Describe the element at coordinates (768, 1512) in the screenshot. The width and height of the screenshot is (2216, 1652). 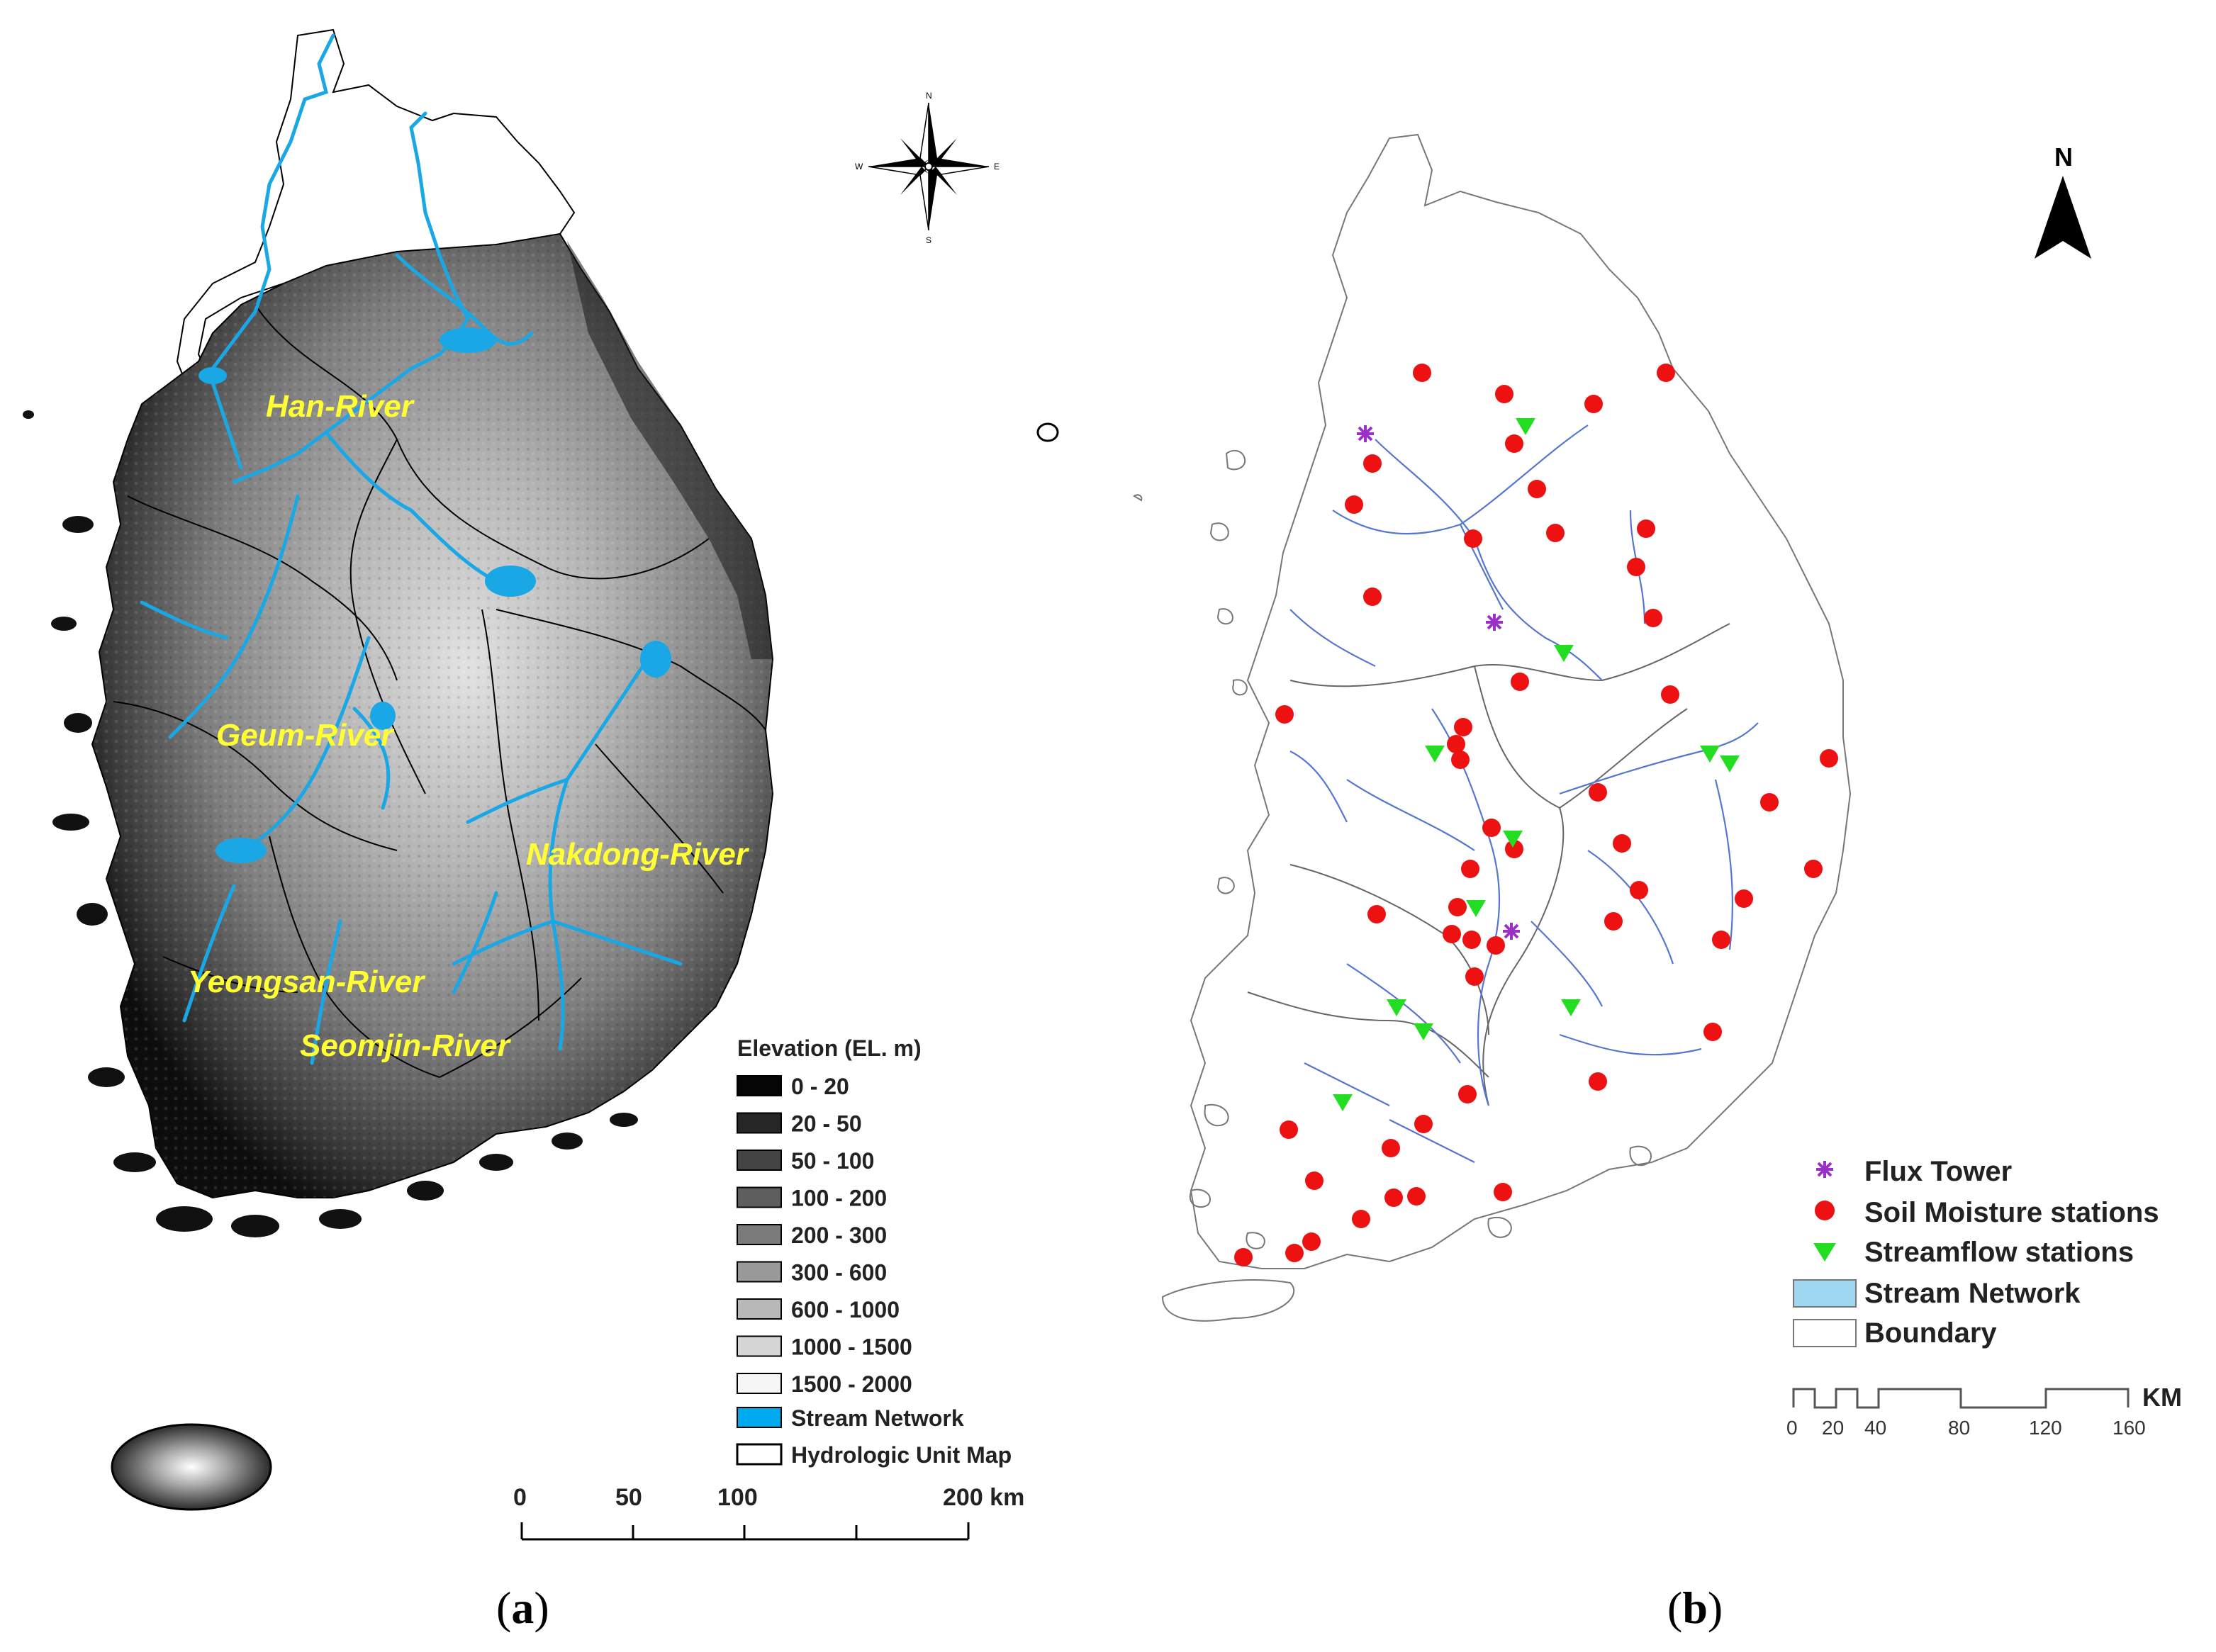
I see `panel-a-scale-bar: 0 50 100 200 km` at that location.